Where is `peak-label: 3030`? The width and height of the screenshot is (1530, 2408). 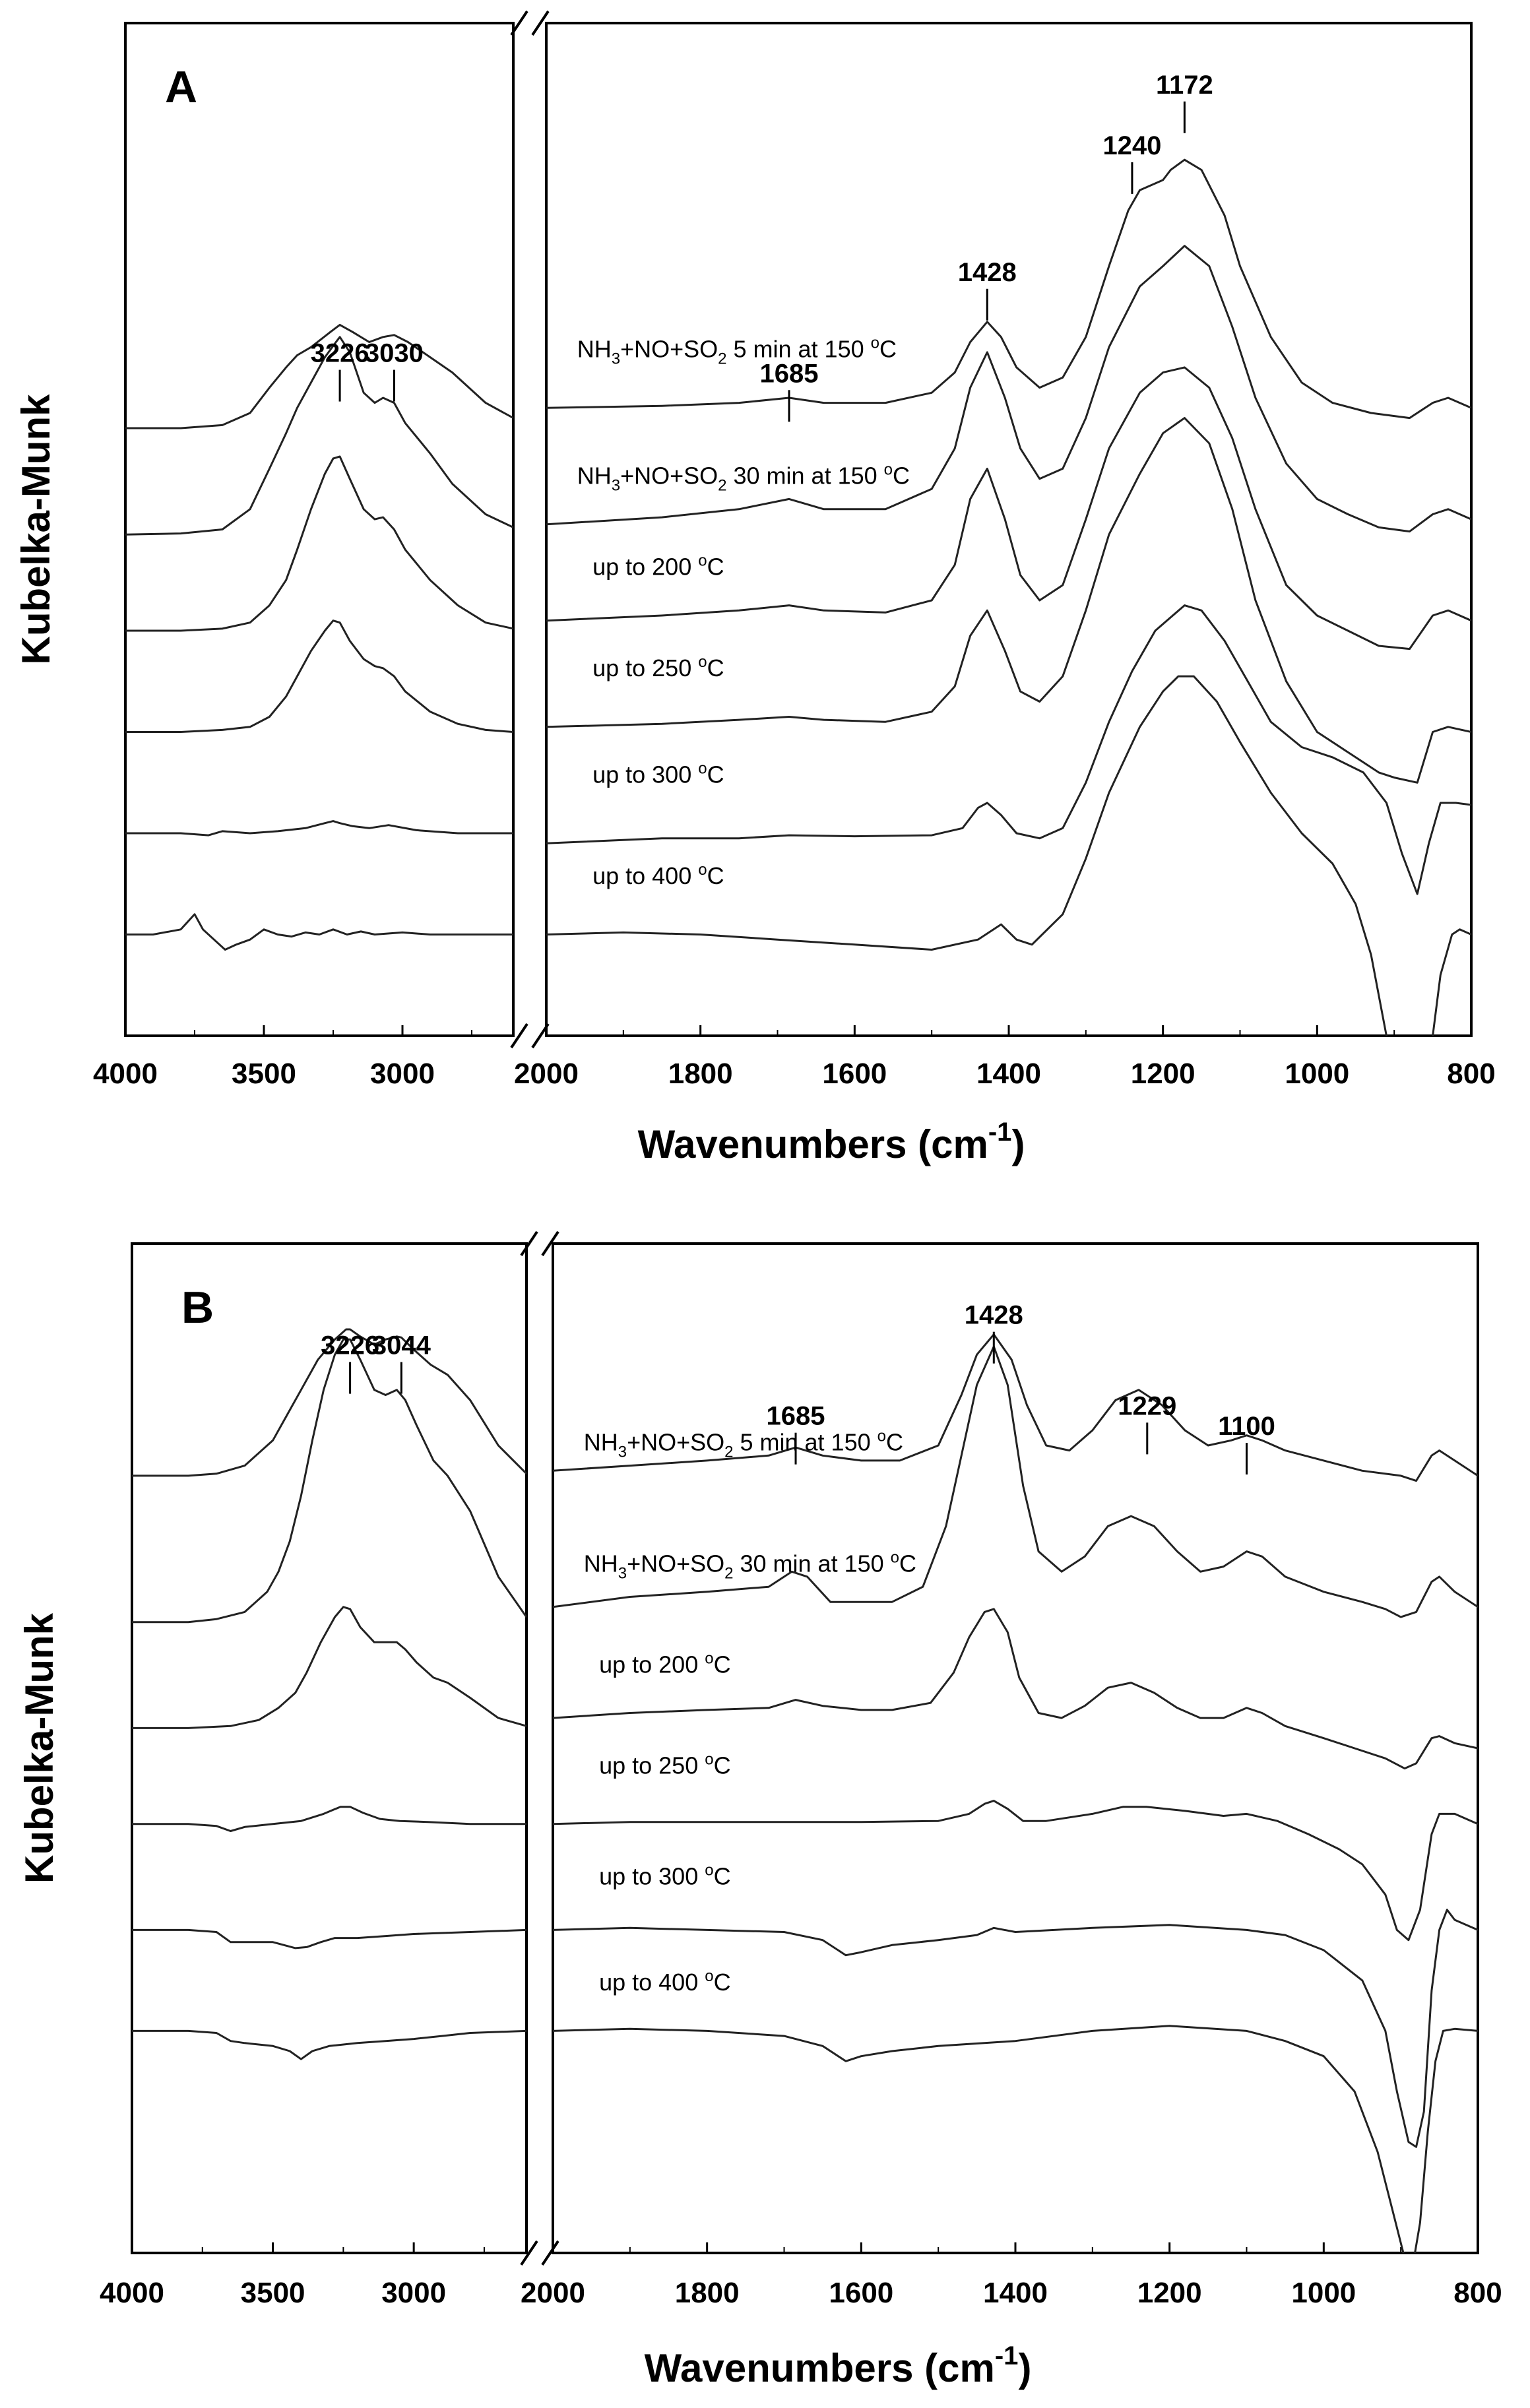
peak-label: 3030 is located at coordinates (394, 353).